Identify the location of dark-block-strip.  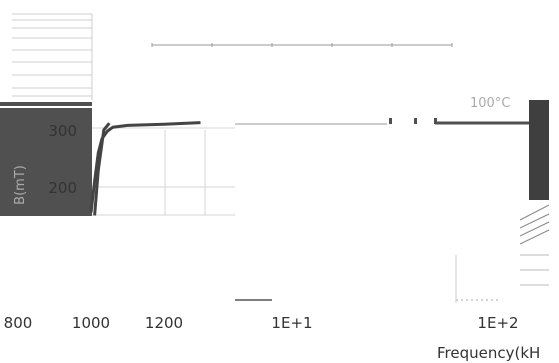
(46, 104).